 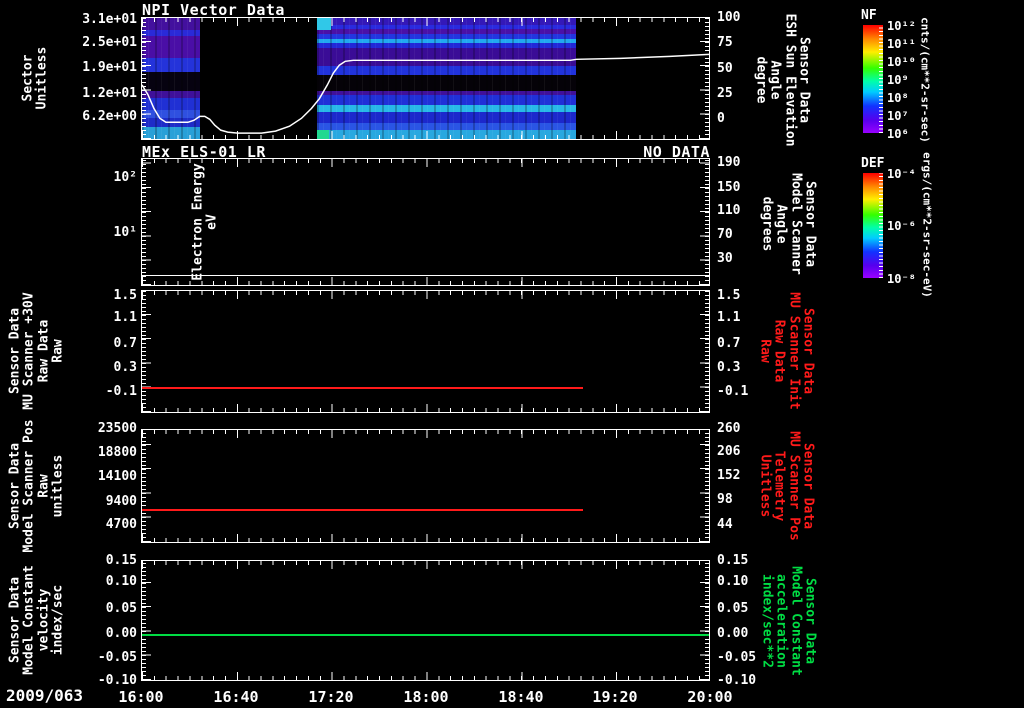 What do you see at coordinates (324, 24) in the screenshot?
I see `cyan-pixel-patch` at bounding box center [324, 24].